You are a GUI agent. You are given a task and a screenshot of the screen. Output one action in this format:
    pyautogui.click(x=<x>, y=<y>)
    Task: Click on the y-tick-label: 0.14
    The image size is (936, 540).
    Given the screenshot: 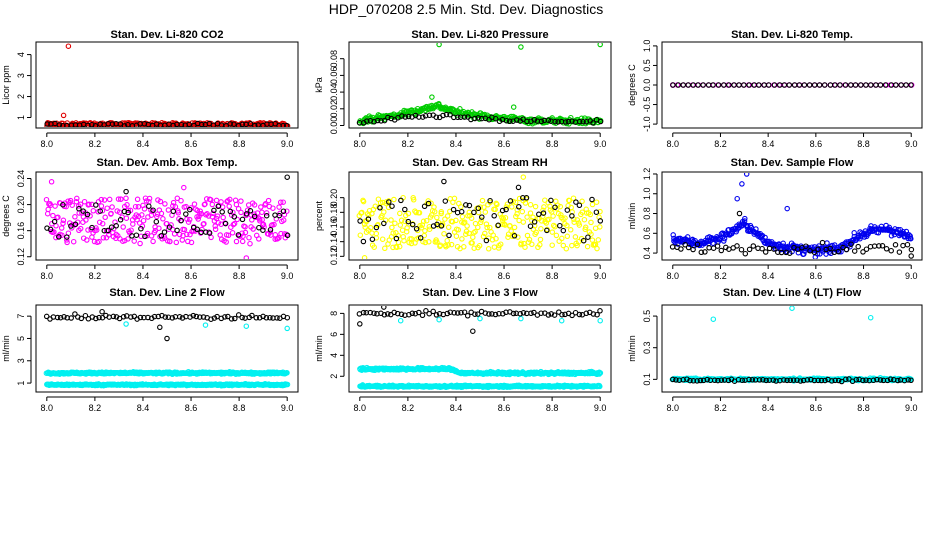 What is the action you would take?
    pyautogui.click(x=334, y=242)
    